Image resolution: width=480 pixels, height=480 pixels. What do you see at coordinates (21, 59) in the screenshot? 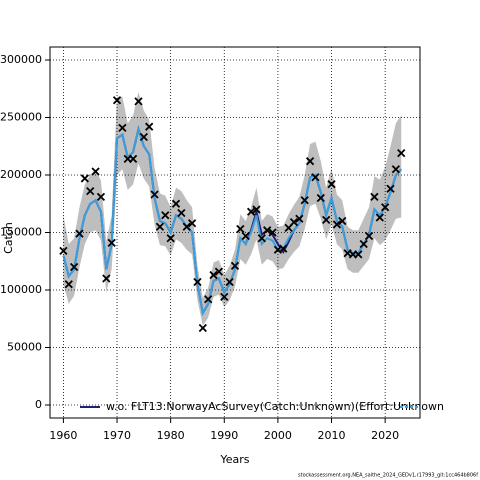
I see `y-tick-label: 300000` at bounding box center [21, 59].